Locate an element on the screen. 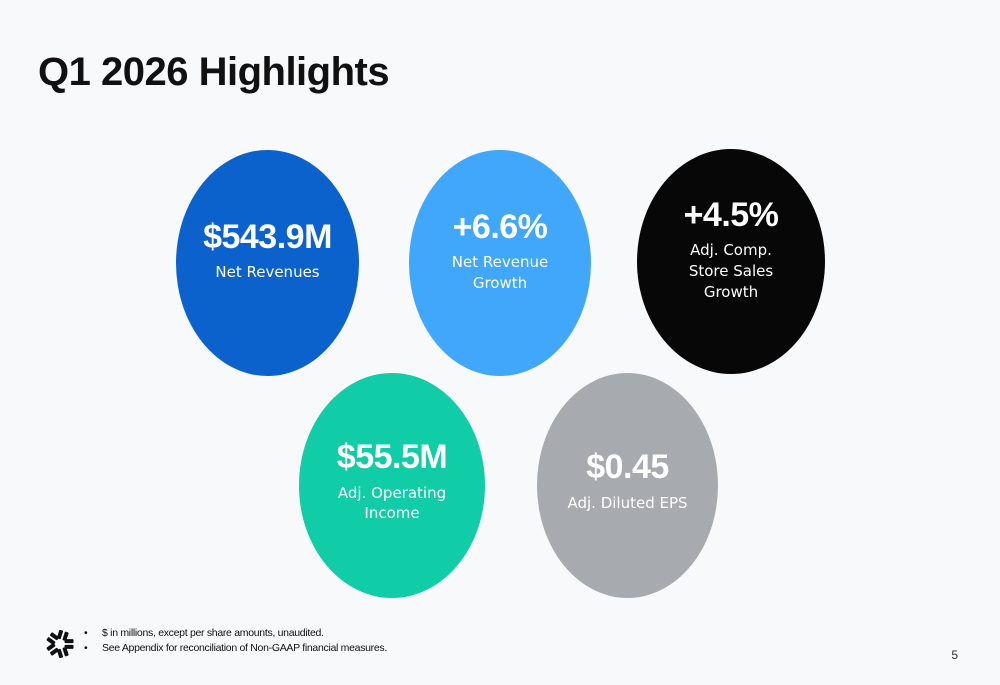 This screenshot has height=685, width=1000. highlight-label: Adj. Diluted EPS is located at coordinates (627, 502).